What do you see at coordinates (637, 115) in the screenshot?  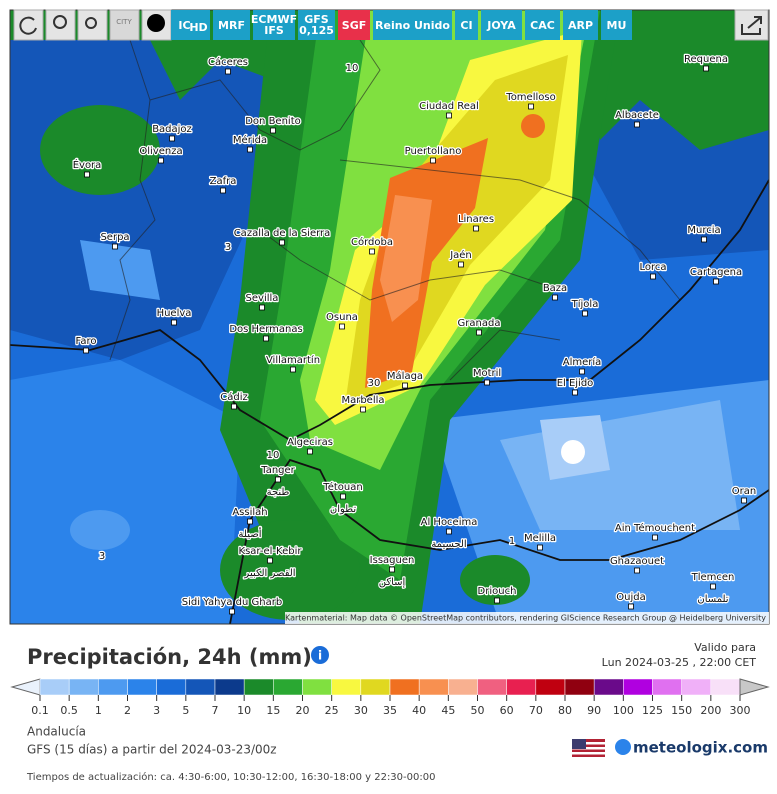 I see `city-label: Albacete` at bounding box center [637, 115].